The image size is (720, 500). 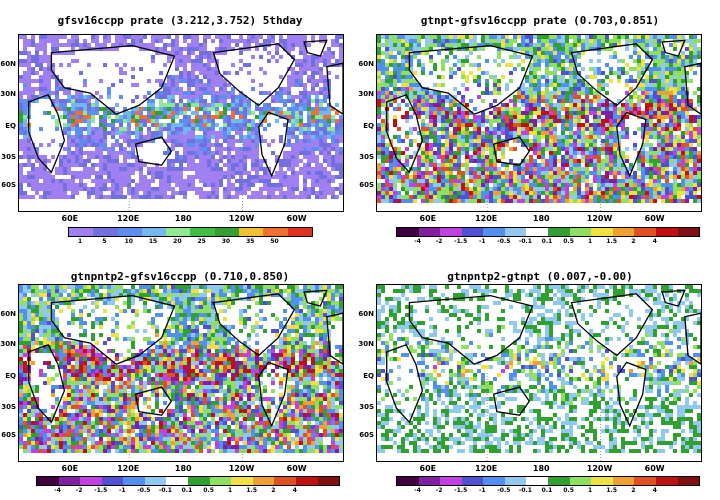 What do you see at coordinates (633, 490) in the screenshot?
I see `colorbar-tick-label: 2` at bounding box center [633, 490].